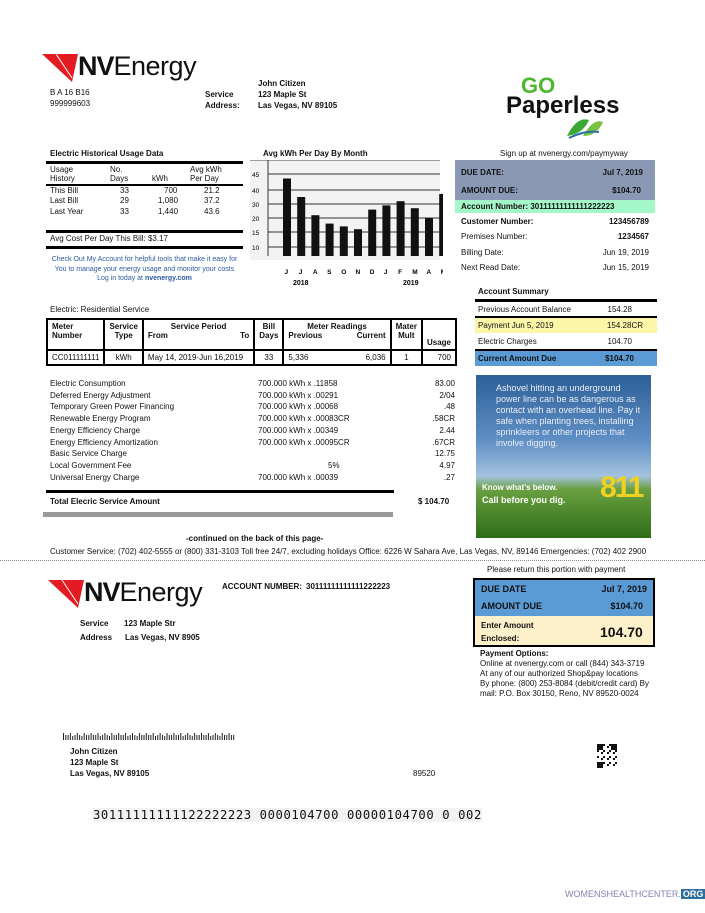 This screenshot has width=705, height=913. What do you see at coordinates (552, 172) in the screenshot?
I see `due-date-row: DUE DATE: Jul 7, 2019` at bounding box center [552, 172].